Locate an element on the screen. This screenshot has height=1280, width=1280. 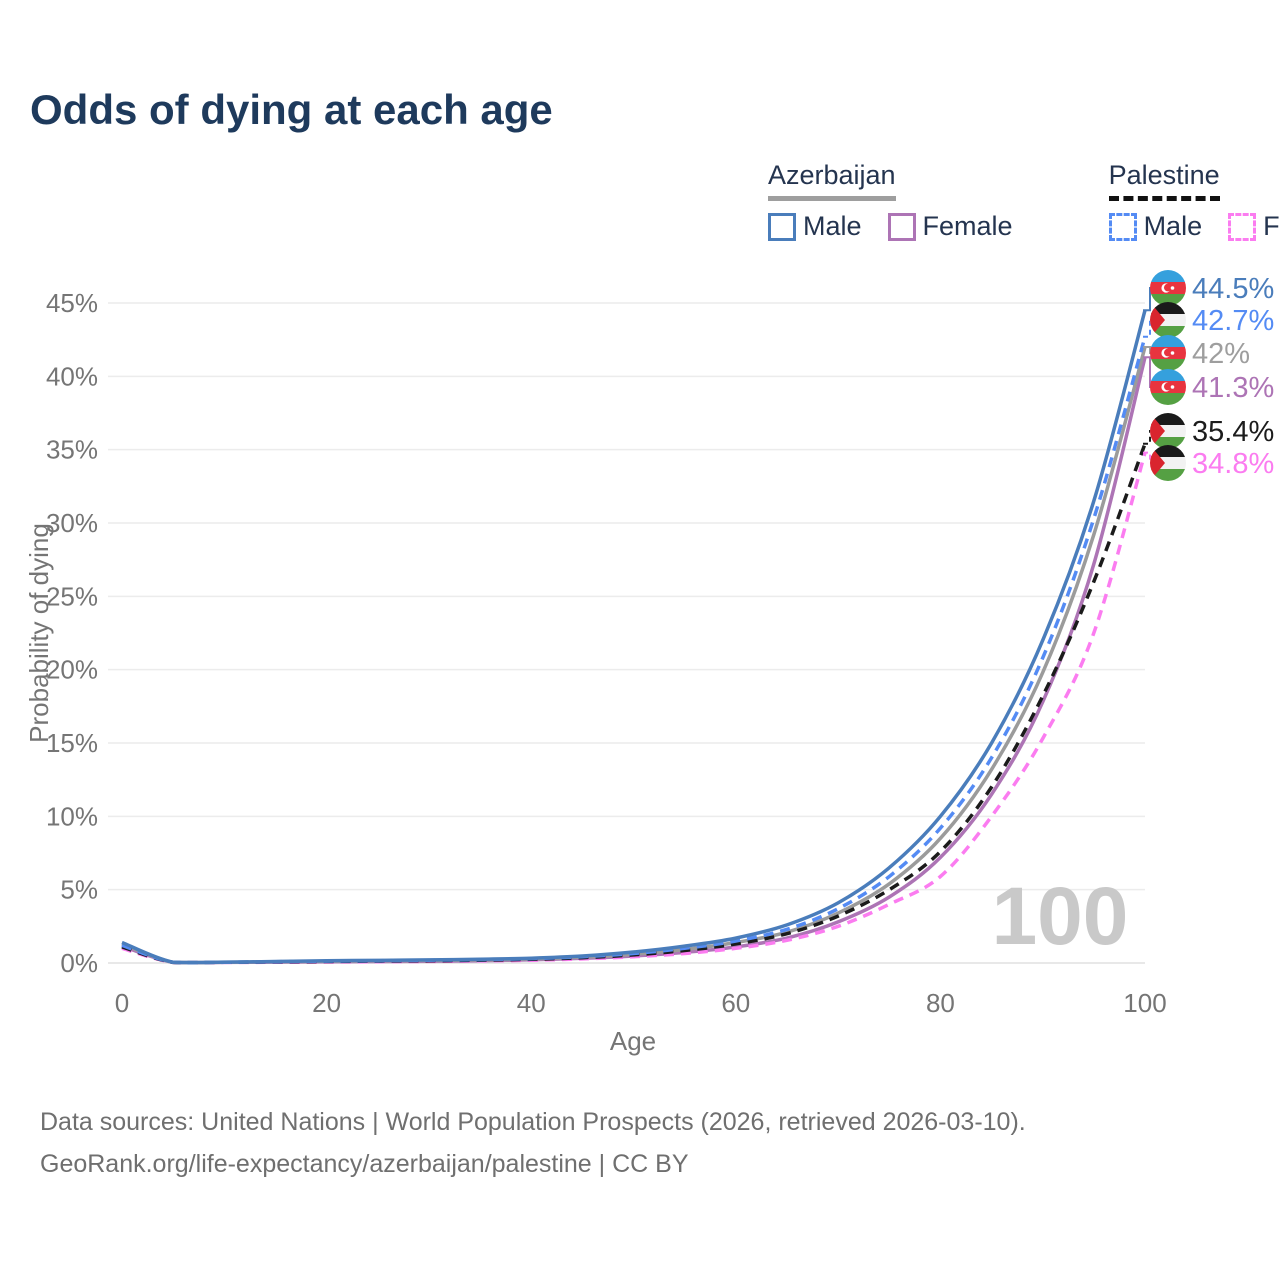
x-tick-label: 60 is located at coordinates (735, 1003).